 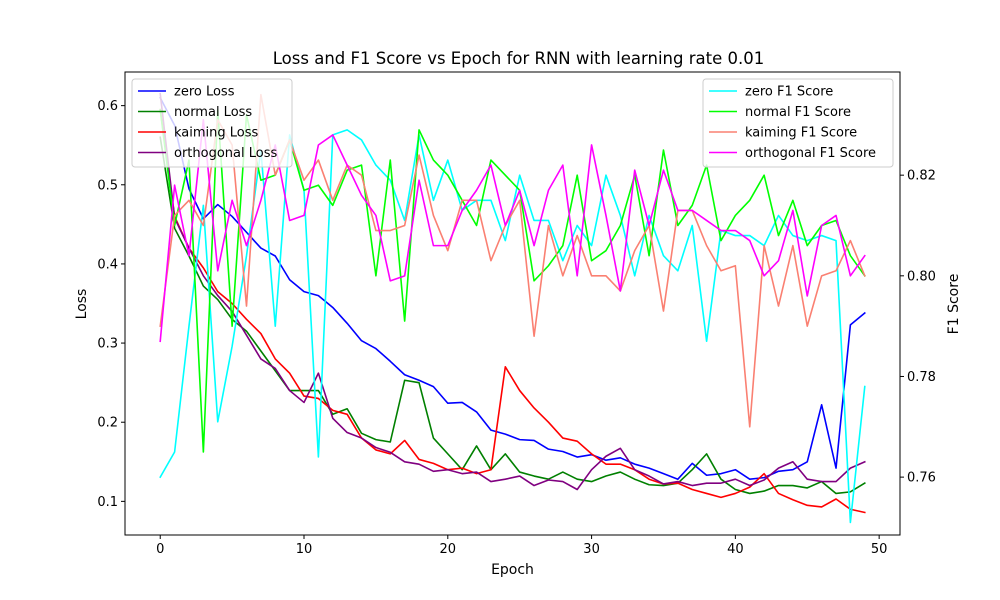 What do you see at coordinates (512, 570) in the screenshot?
I see `x-axis-label: Epoch` at bounding box center [512, 570].